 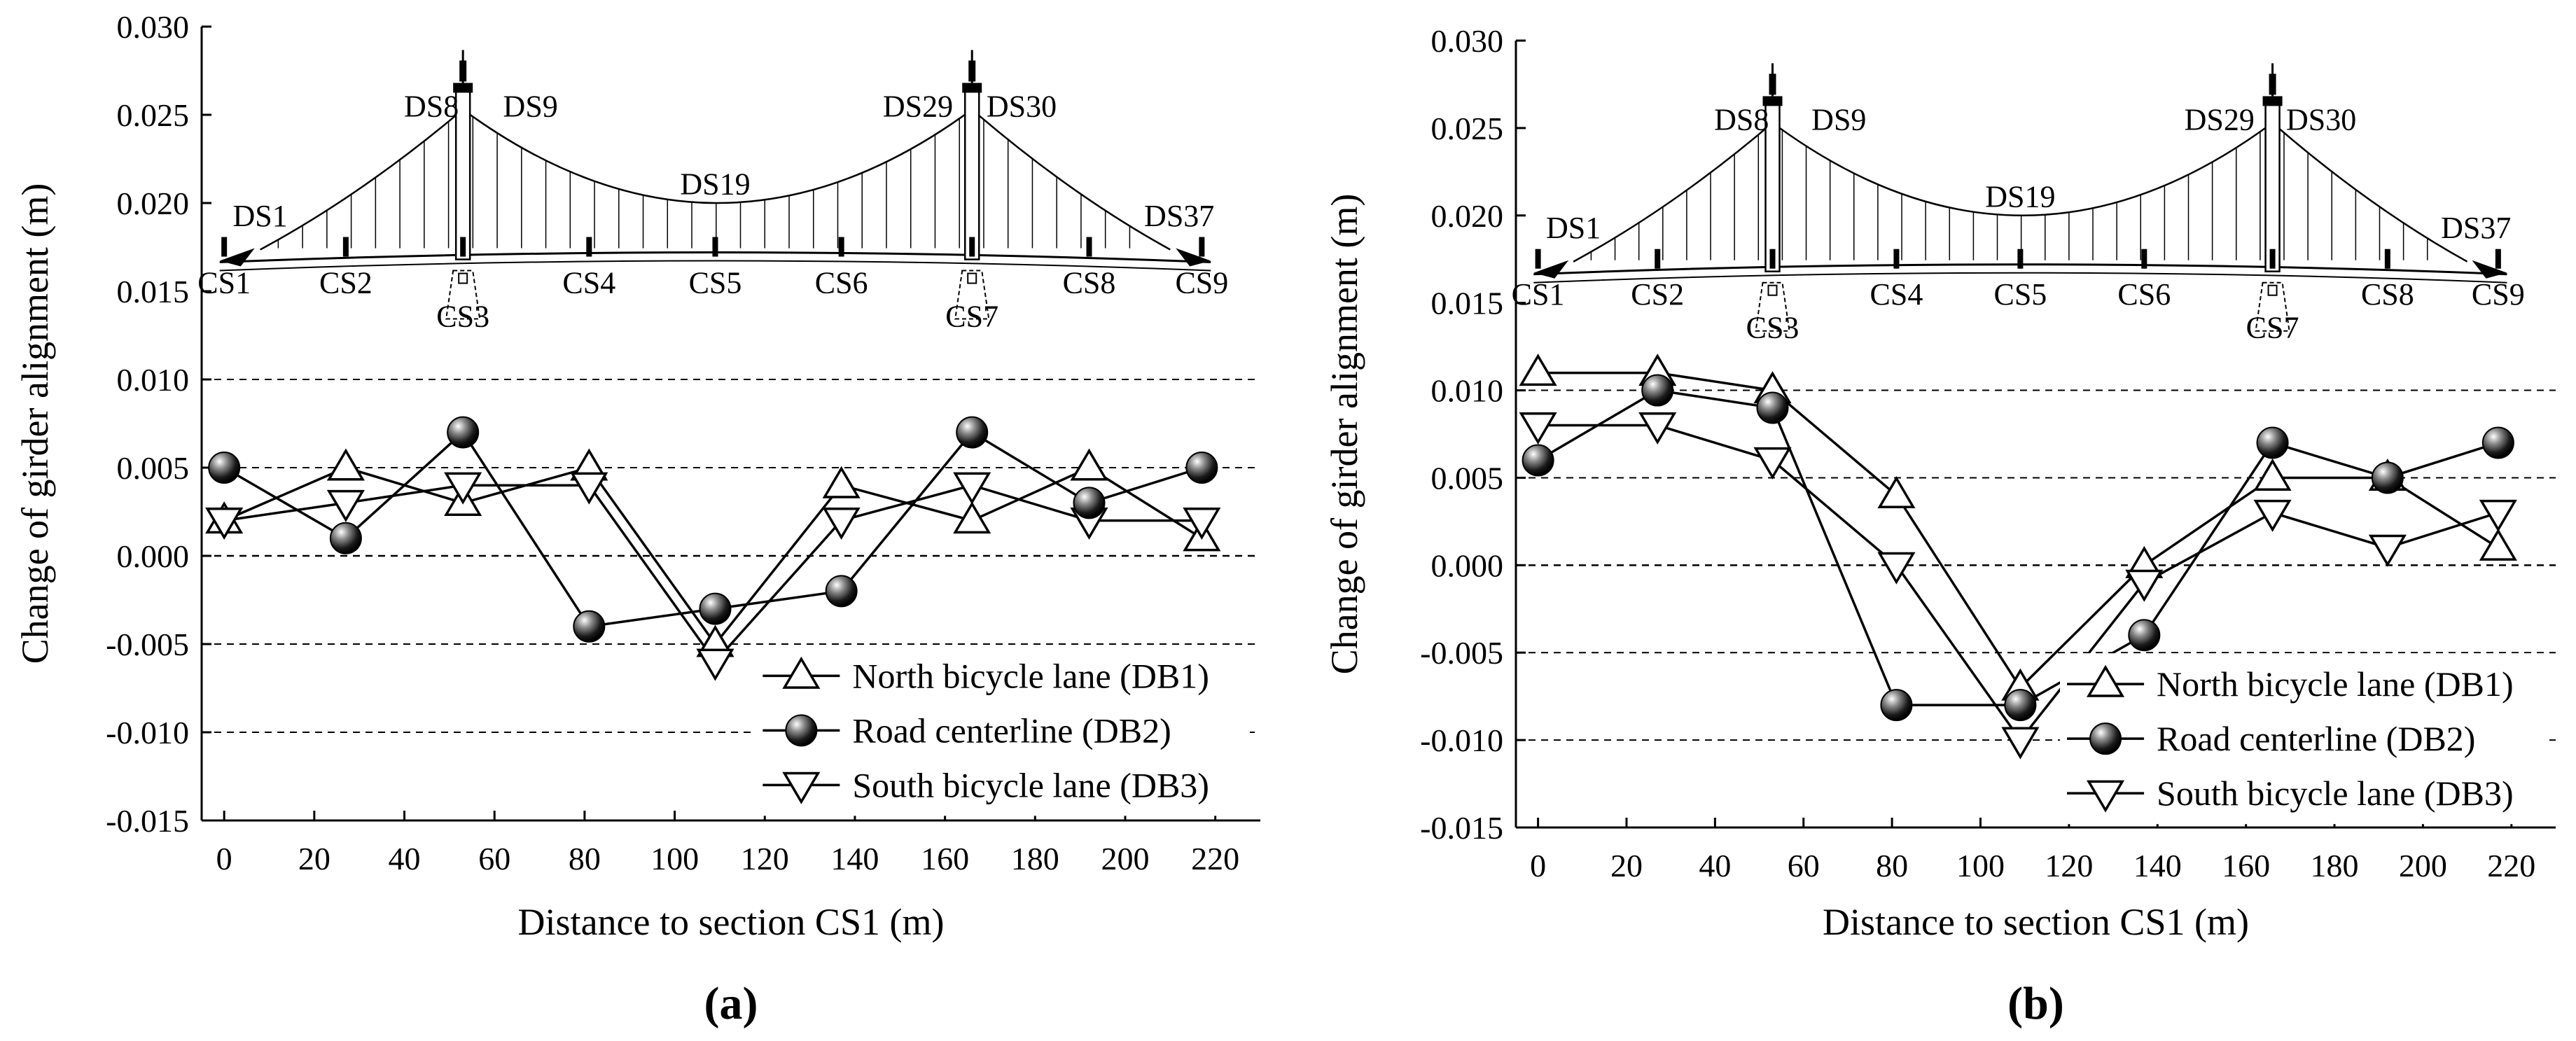 What do you see at coordinates (1461, 740) in the screenshot?
I see `y-tick-label: -0.010` at bounding box center [1461, 740].